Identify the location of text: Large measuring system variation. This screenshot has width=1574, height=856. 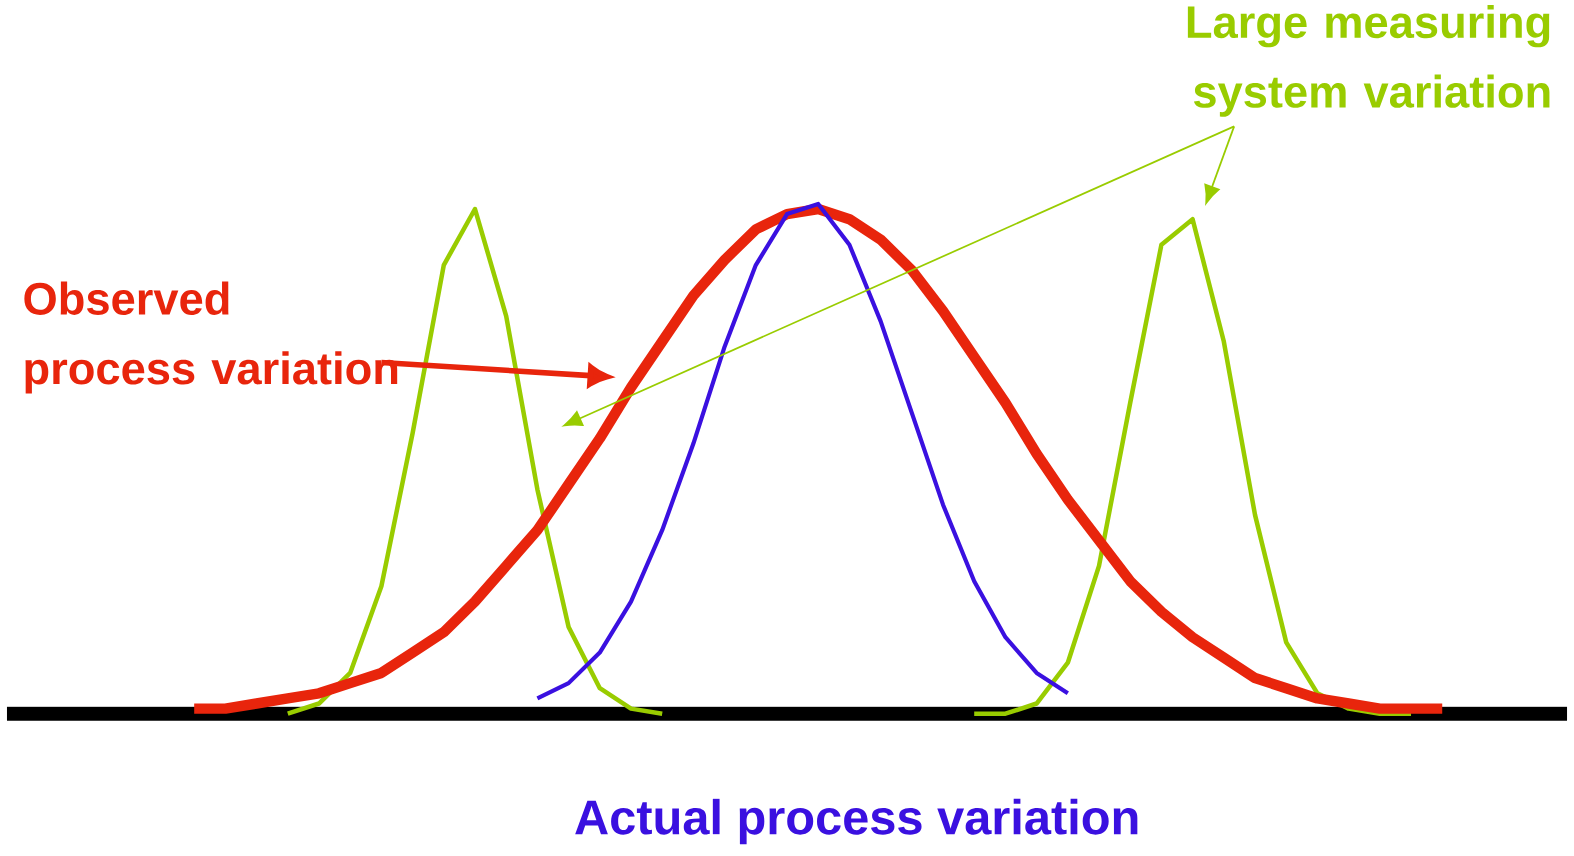
(1368, 60).